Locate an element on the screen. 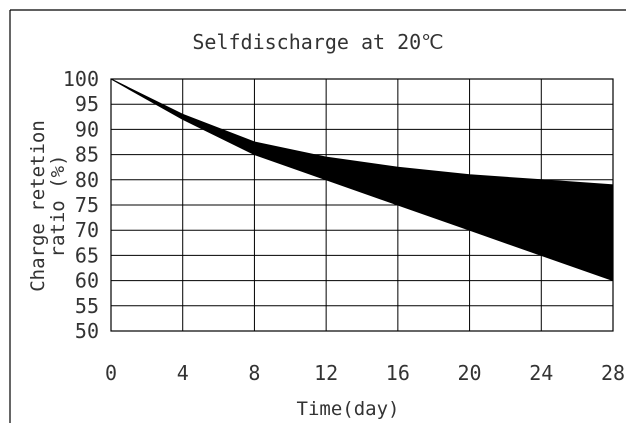 The image size is (626, 427). y-tick-label: 65 is located at coordinates (87, 255).